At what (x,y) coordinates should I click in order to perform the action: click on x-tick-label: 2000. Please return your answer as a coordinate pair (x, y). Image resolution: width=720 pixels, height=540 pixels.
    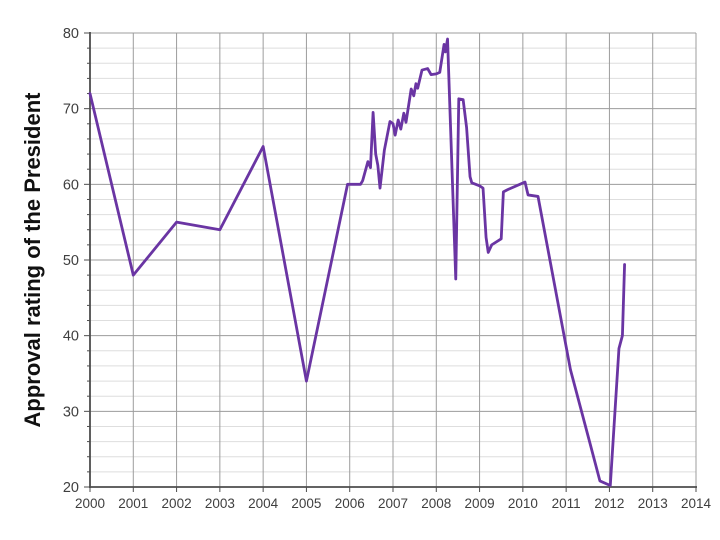
    Looking at the image, I should click on (90, 503).